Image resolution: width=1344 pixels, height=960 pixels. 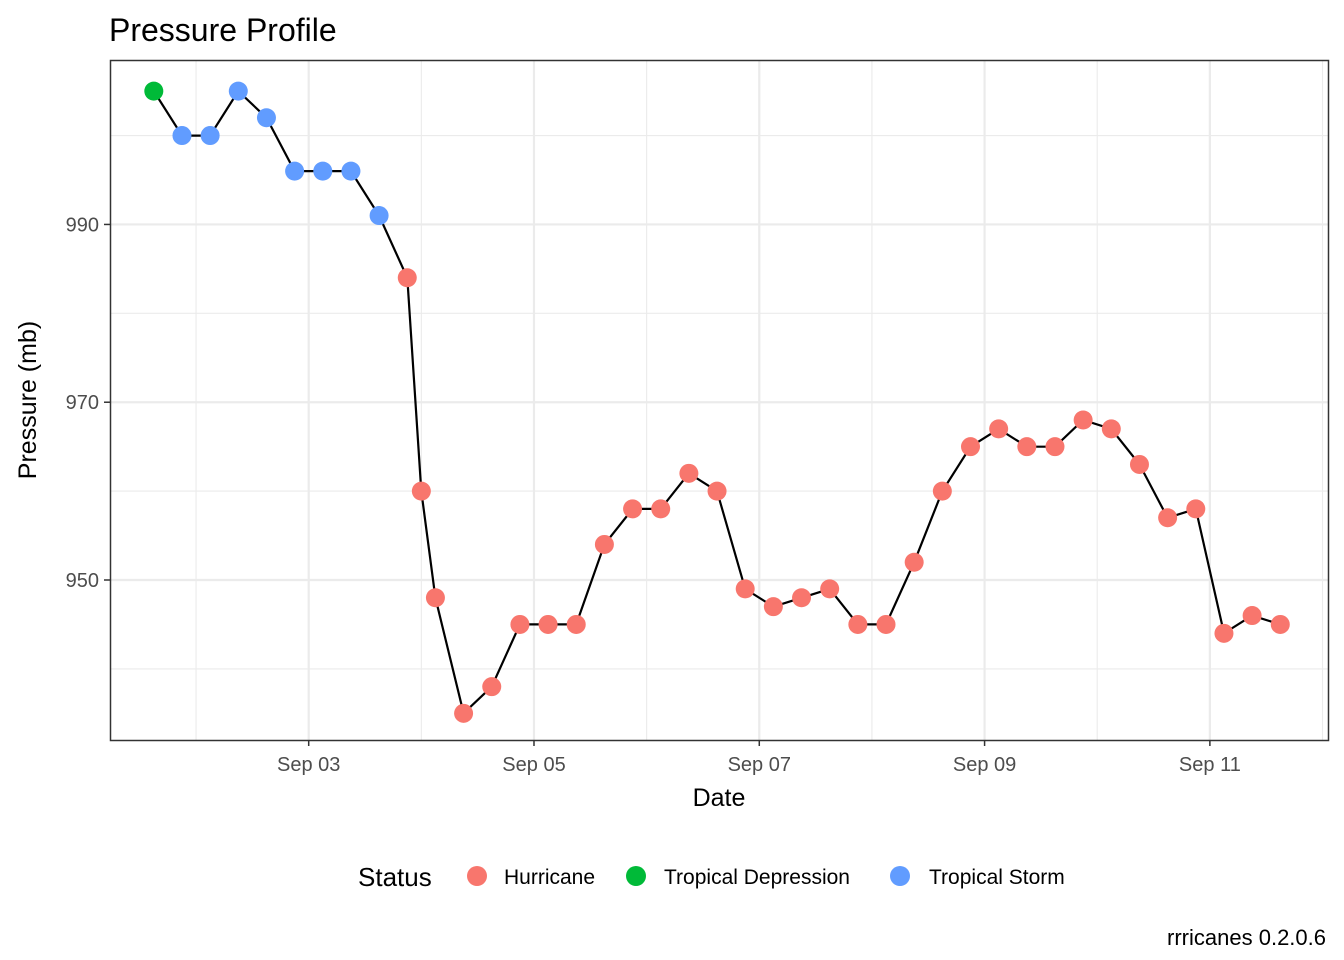 What do you see at coordinates (759, 765) in the screenshot?
I see `x-tick-label: Sep 07` at bounding box center [759, 765].